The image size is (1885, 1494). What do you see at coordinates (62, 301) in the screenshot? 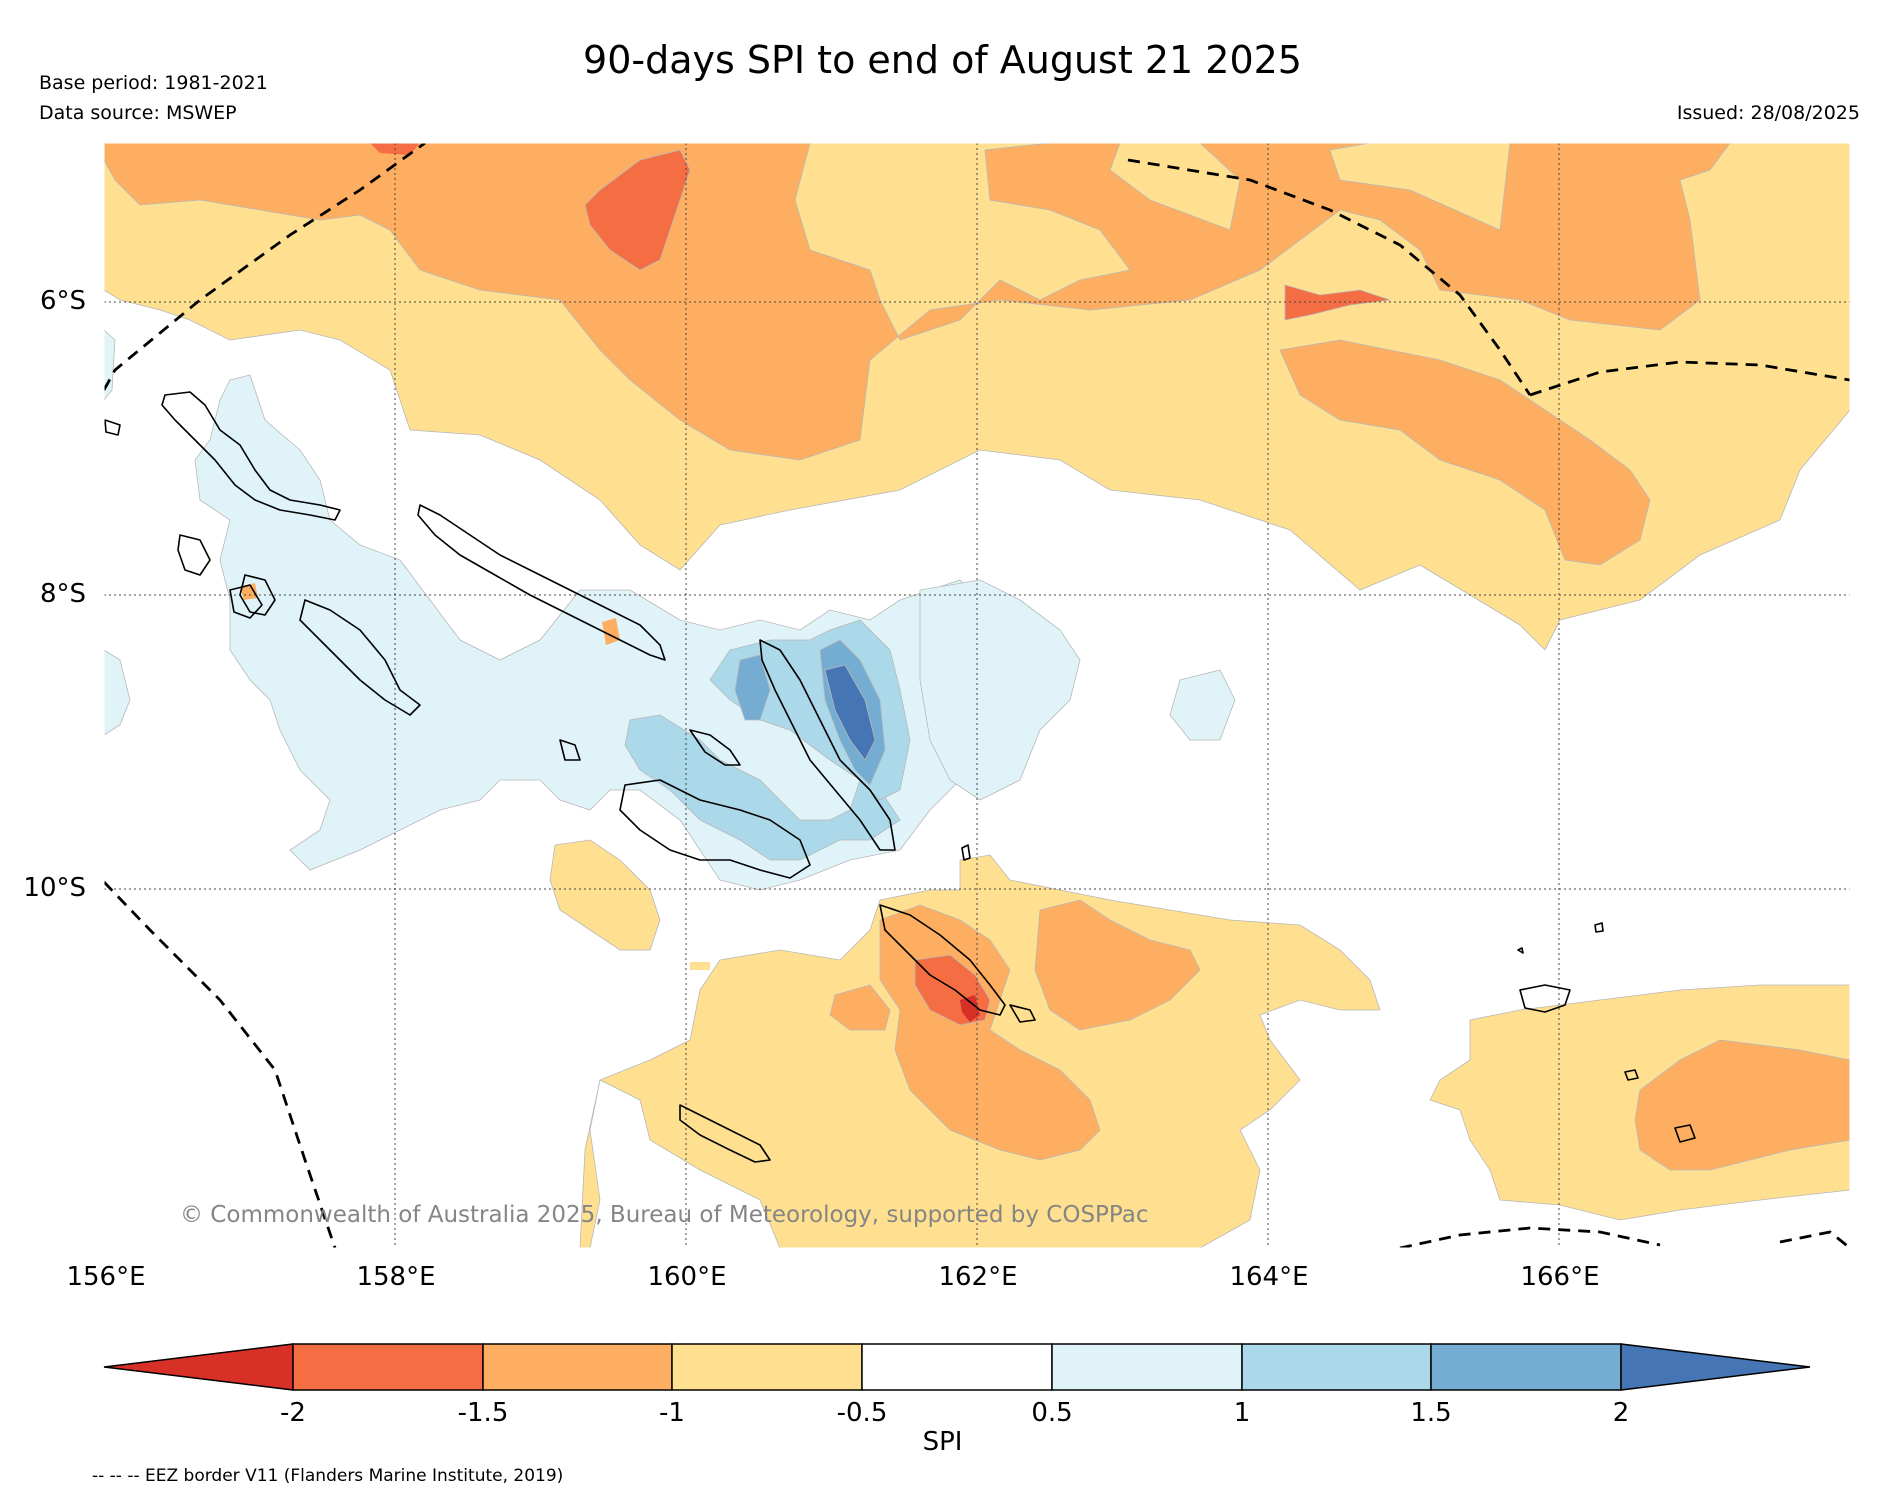
I see `lat-label-6s: 6°S` at bounding box center [62, 301].